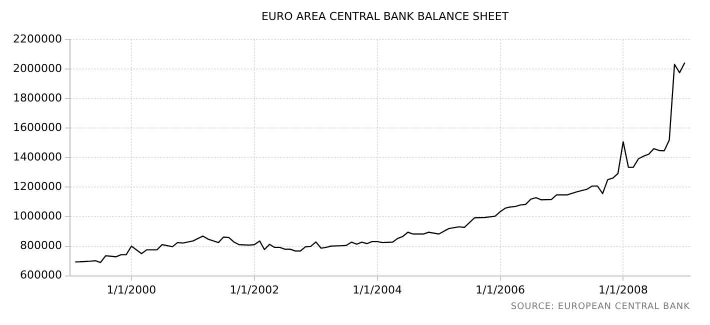  What do you see at coordinates (37, 216) in the screenshot?
I see `y-tick-label: 1000000` at bounding box center [37, 216].